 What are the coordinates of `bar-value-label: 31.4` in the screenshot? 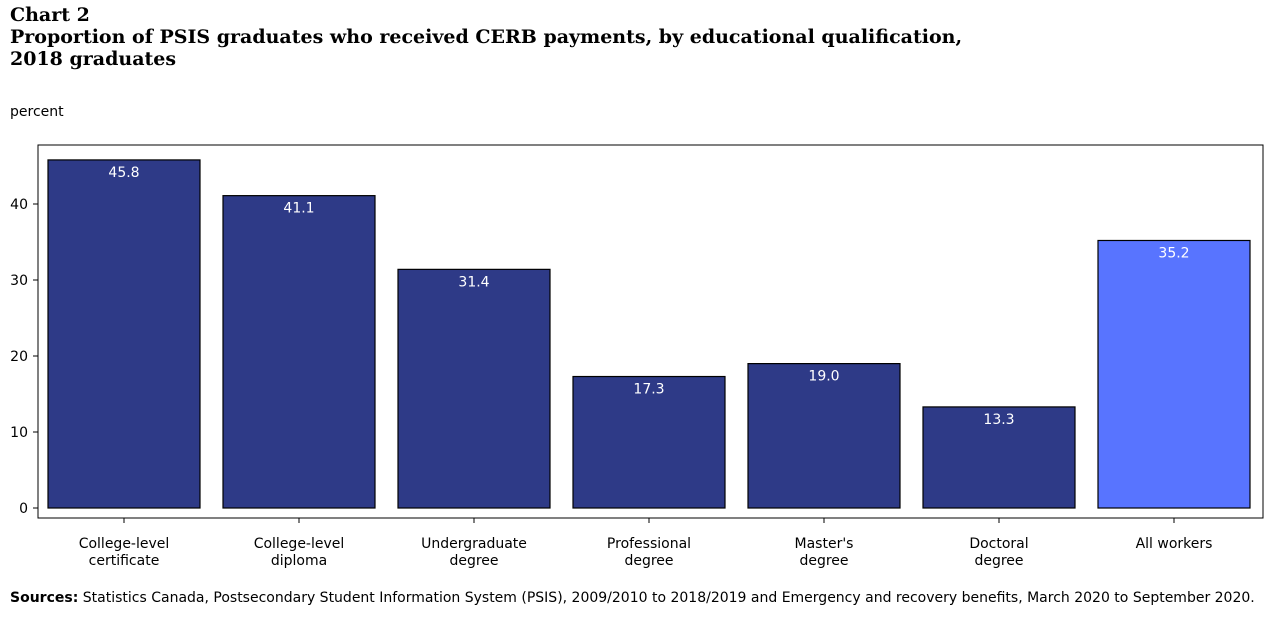 It's located at (473, 282).